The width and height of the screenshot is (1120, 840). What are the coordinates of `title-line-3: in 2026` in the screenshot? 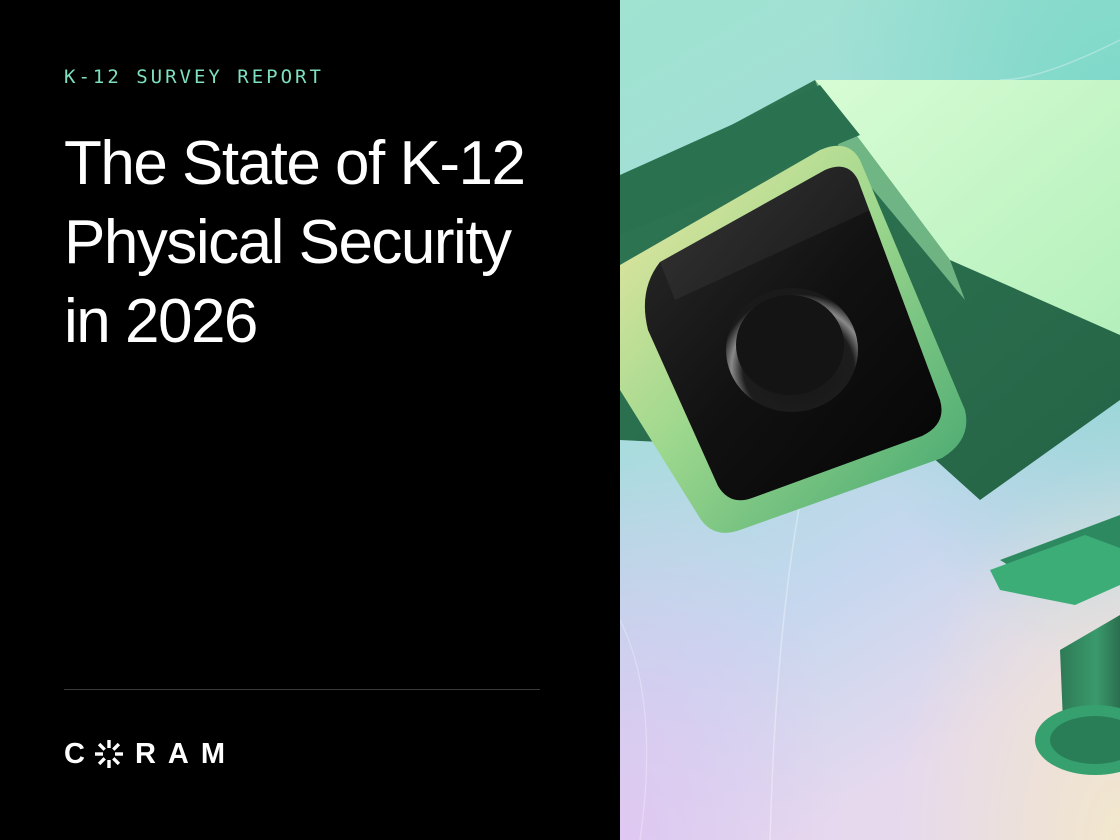 It's located at (161, 321).